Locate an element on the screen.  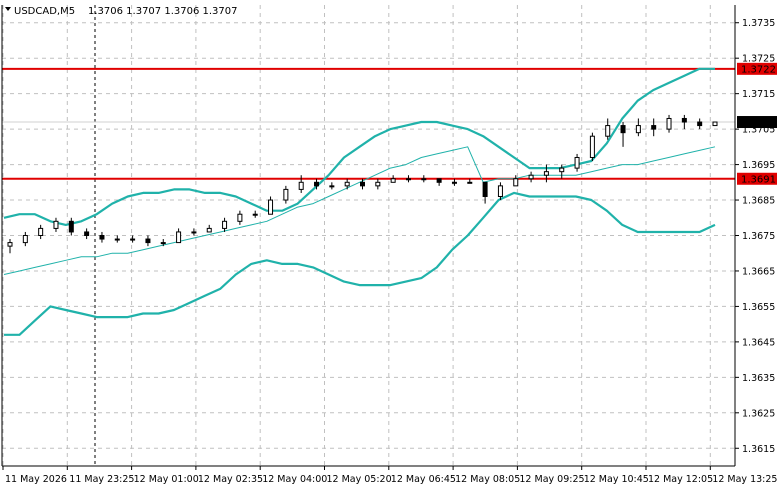
x-tick-label: 12 May 08:05 is located at coordinates (487, 479).